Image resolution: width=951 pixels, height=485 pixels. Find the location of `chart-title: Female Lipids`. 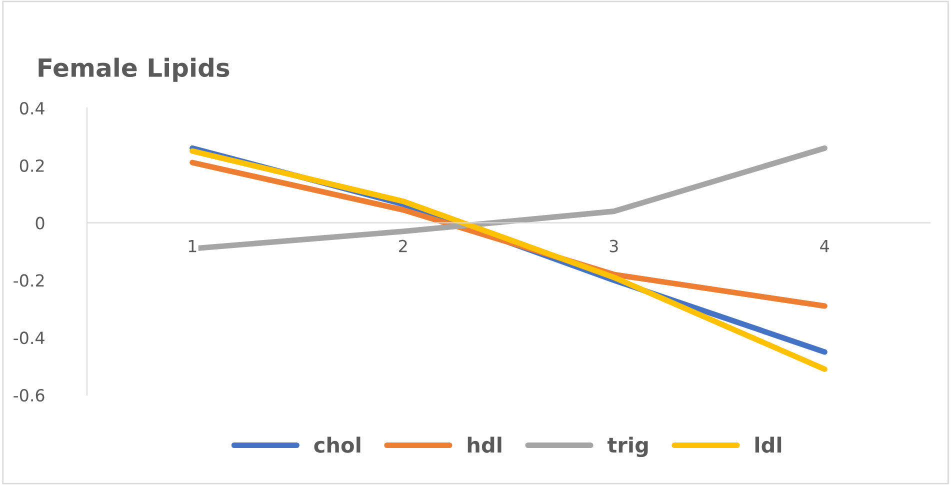

chart-title: Female Lipids is located at coordinates (134, 70).